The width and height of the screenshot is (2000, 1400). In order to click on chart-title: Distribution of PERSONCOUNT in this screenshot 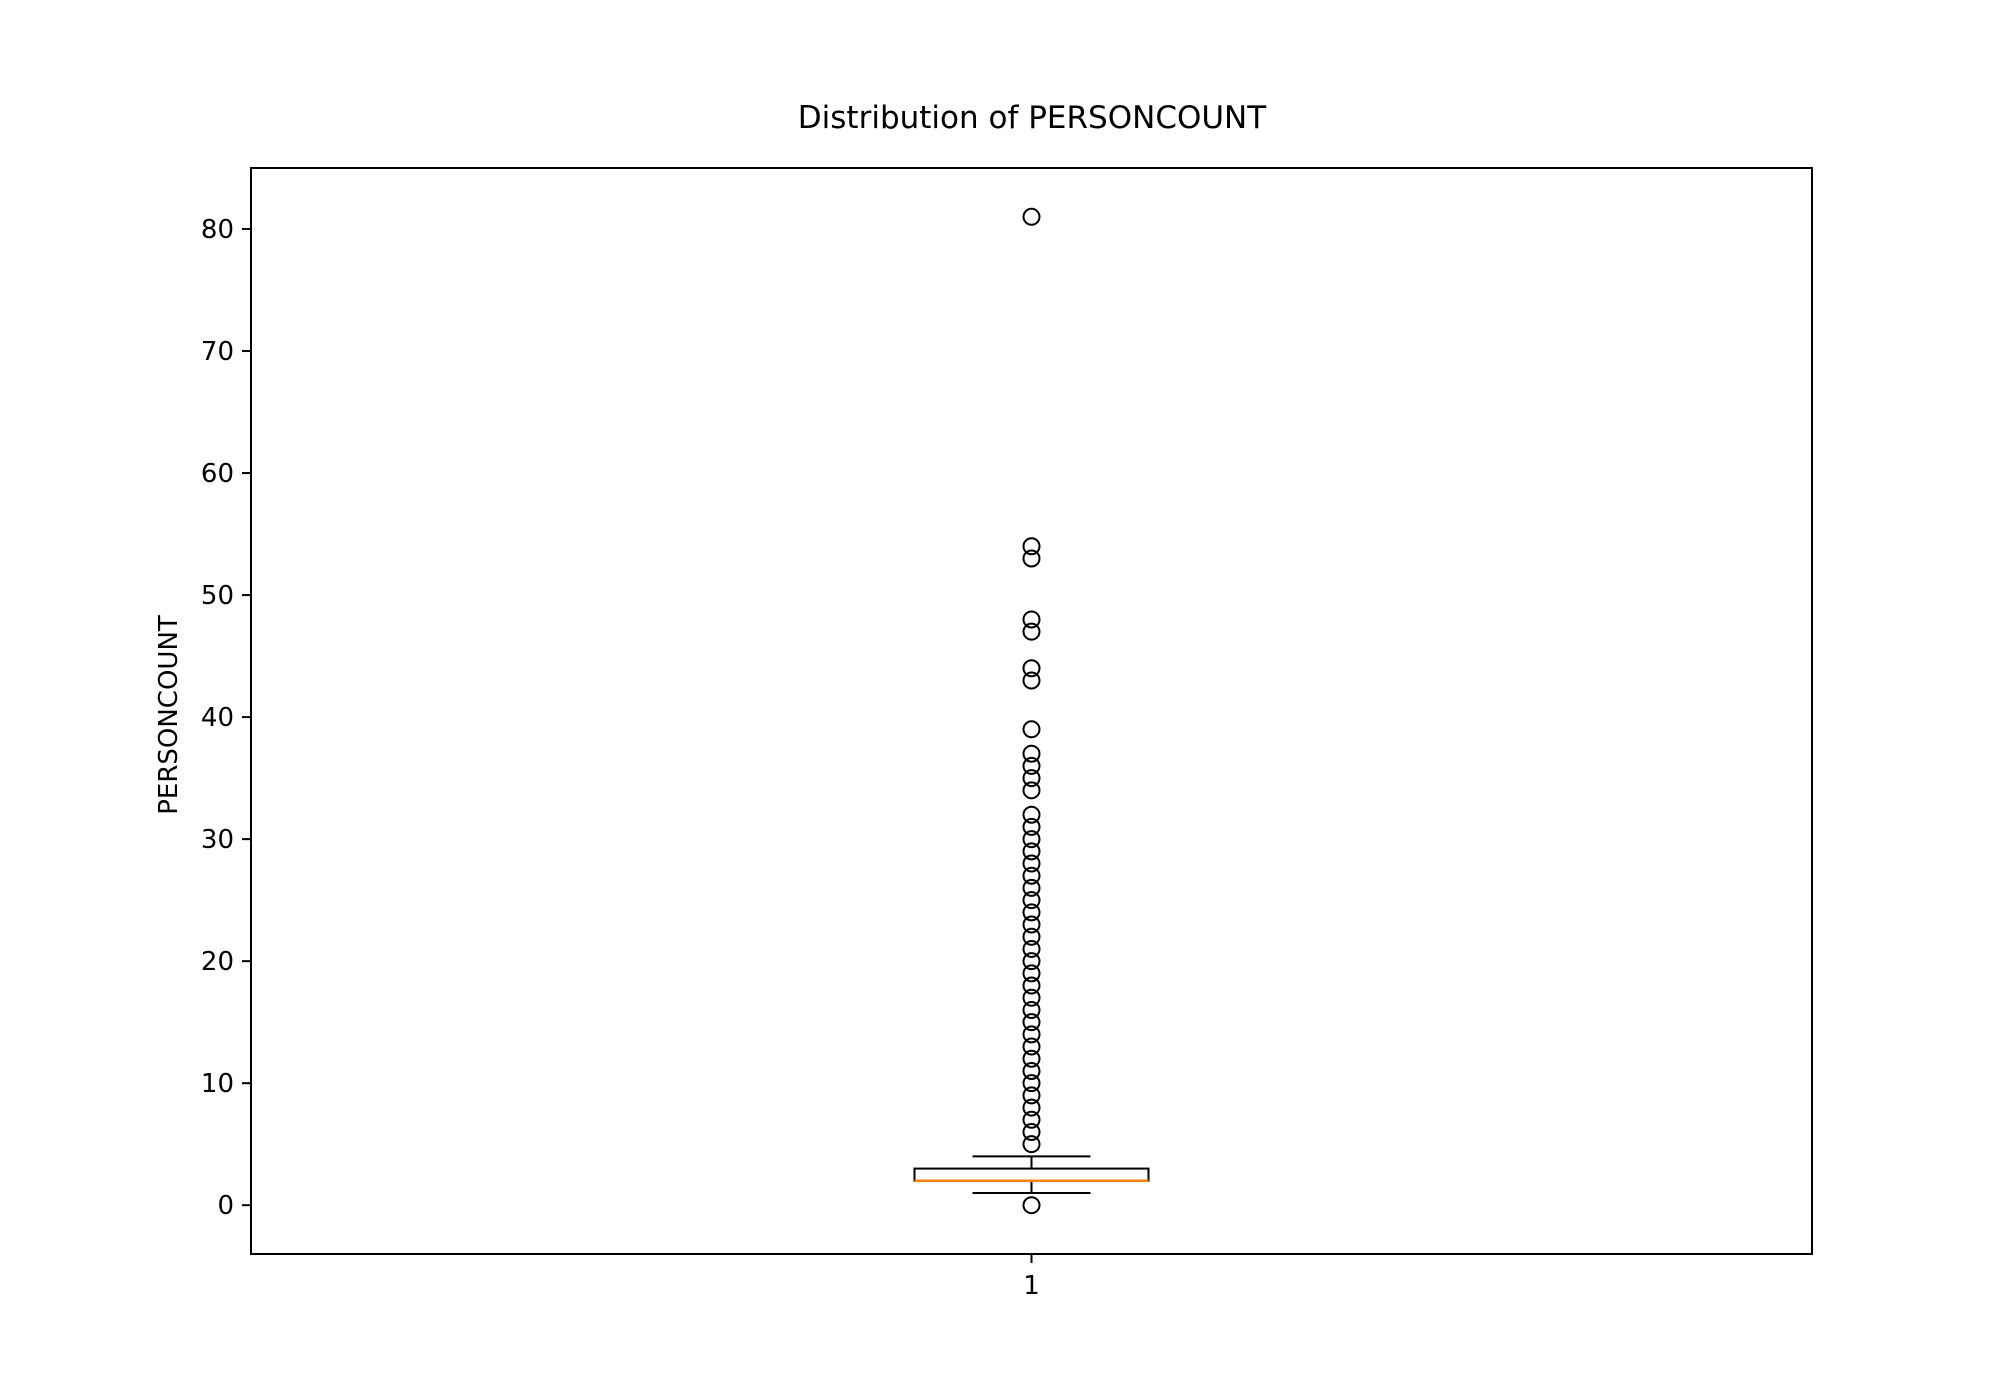, I will do `click(1032, 118)`.